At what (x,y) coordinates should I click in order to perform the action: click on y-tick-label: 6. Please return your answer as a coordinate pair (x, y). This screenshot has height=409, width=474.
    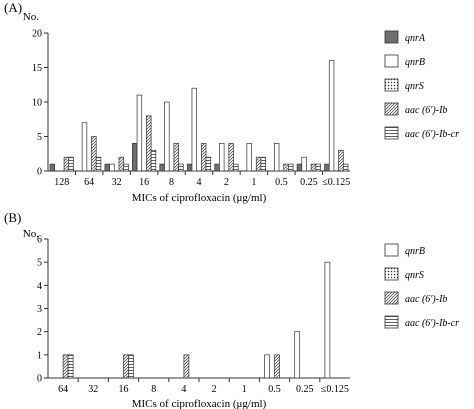
    Looking at the image, I should click on (39, 240).